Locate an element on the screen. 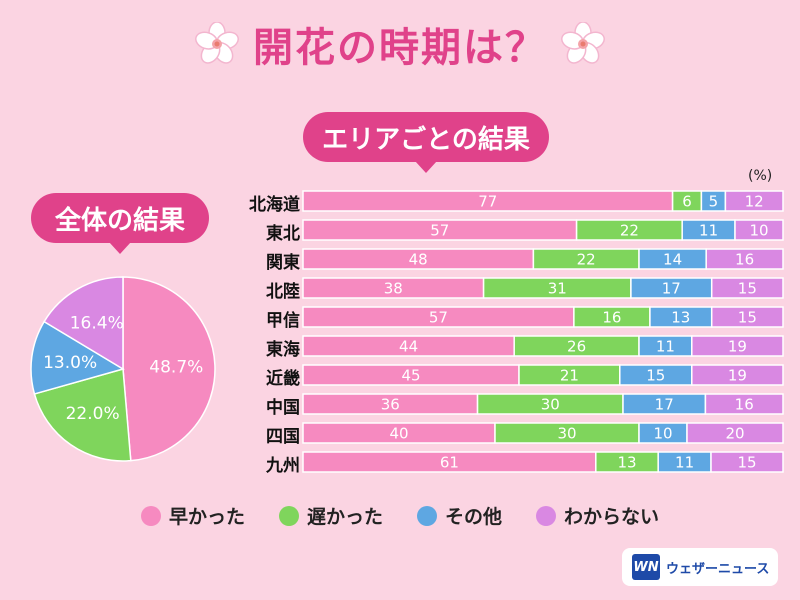  legend-item-early: 早かった is located at coordinates (192, 515).